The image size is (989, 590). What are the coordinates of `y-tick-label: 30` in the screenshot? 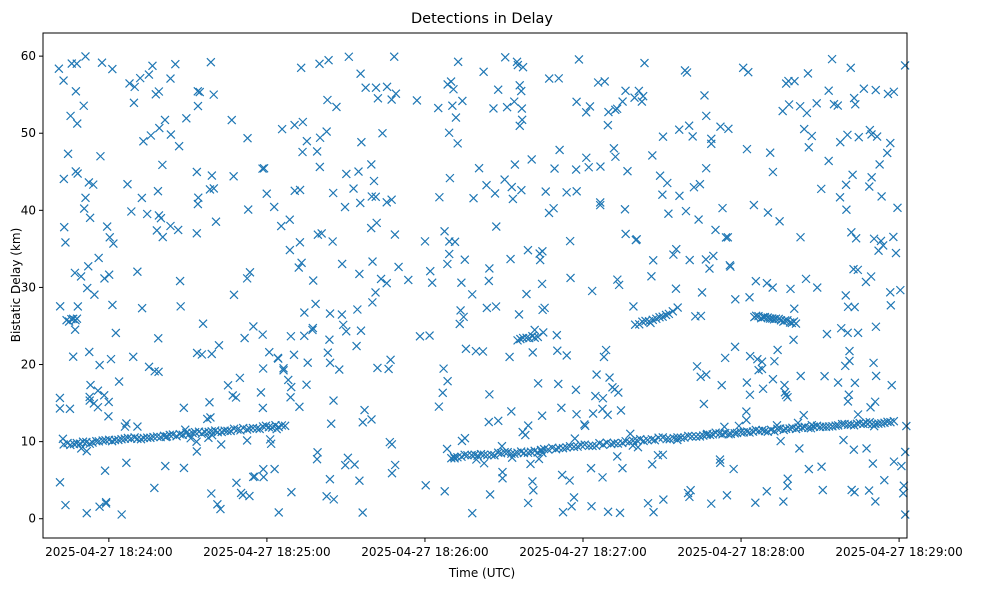 It's located at (28, 287).